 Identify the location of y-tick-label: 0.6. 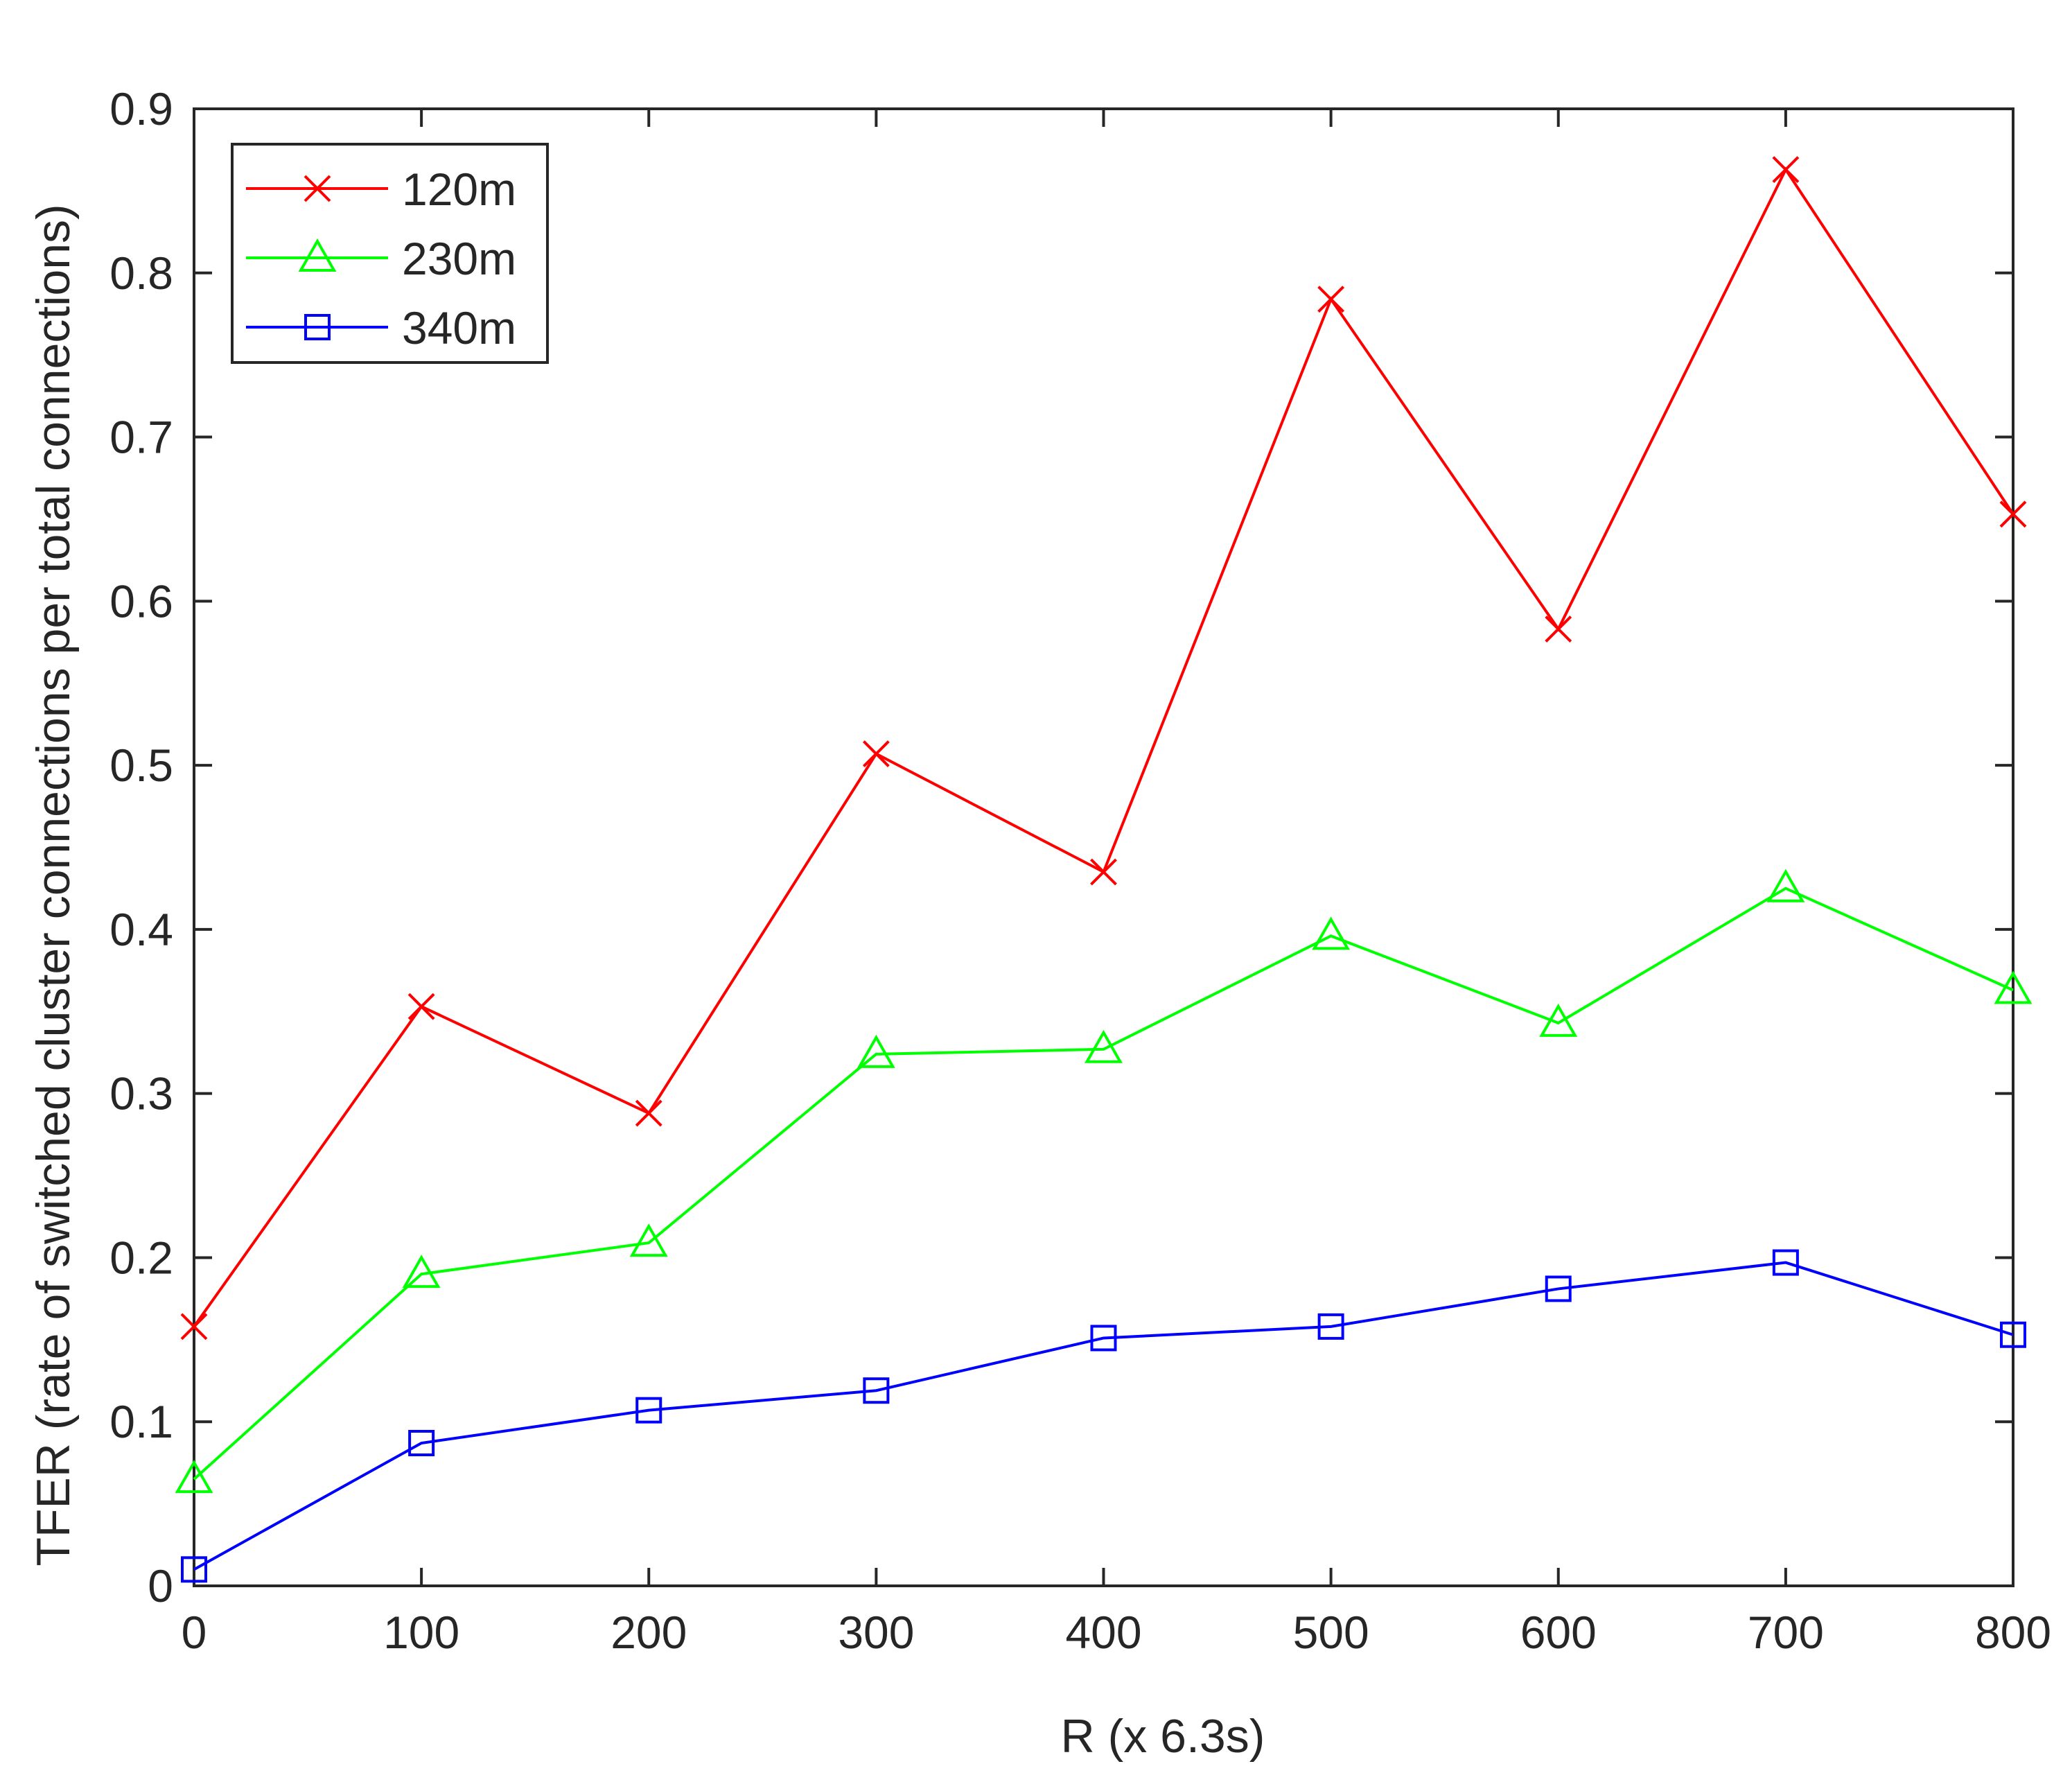
(141, 601).